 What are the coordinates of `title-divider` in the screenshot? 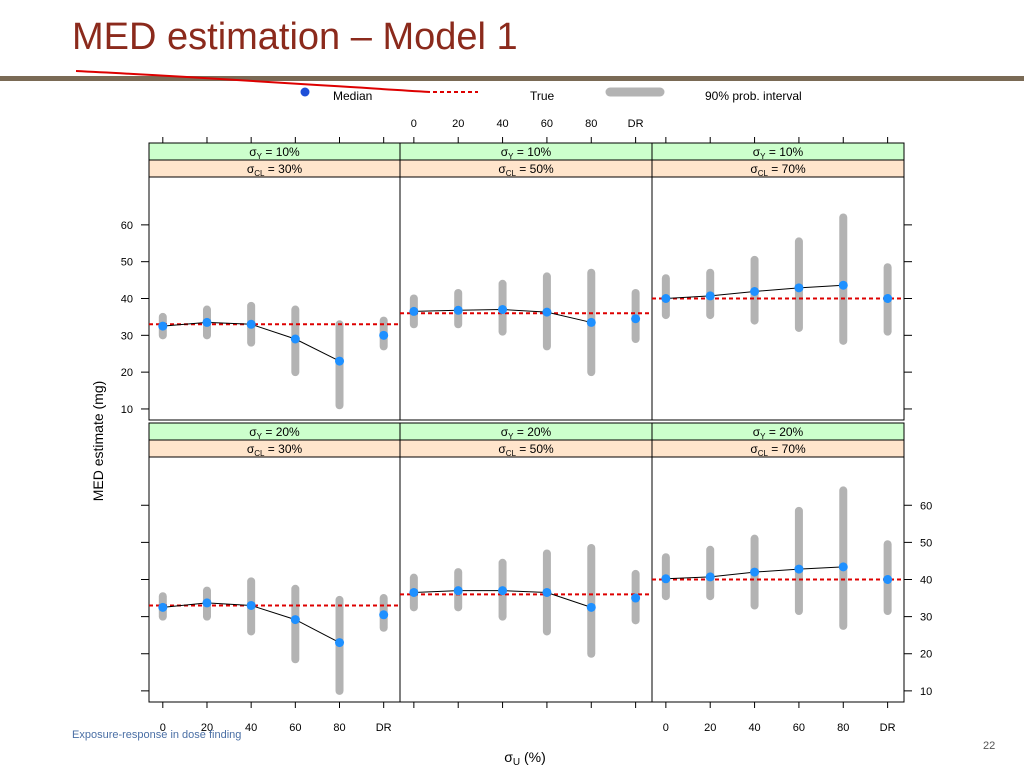 It's located at (512, 78).